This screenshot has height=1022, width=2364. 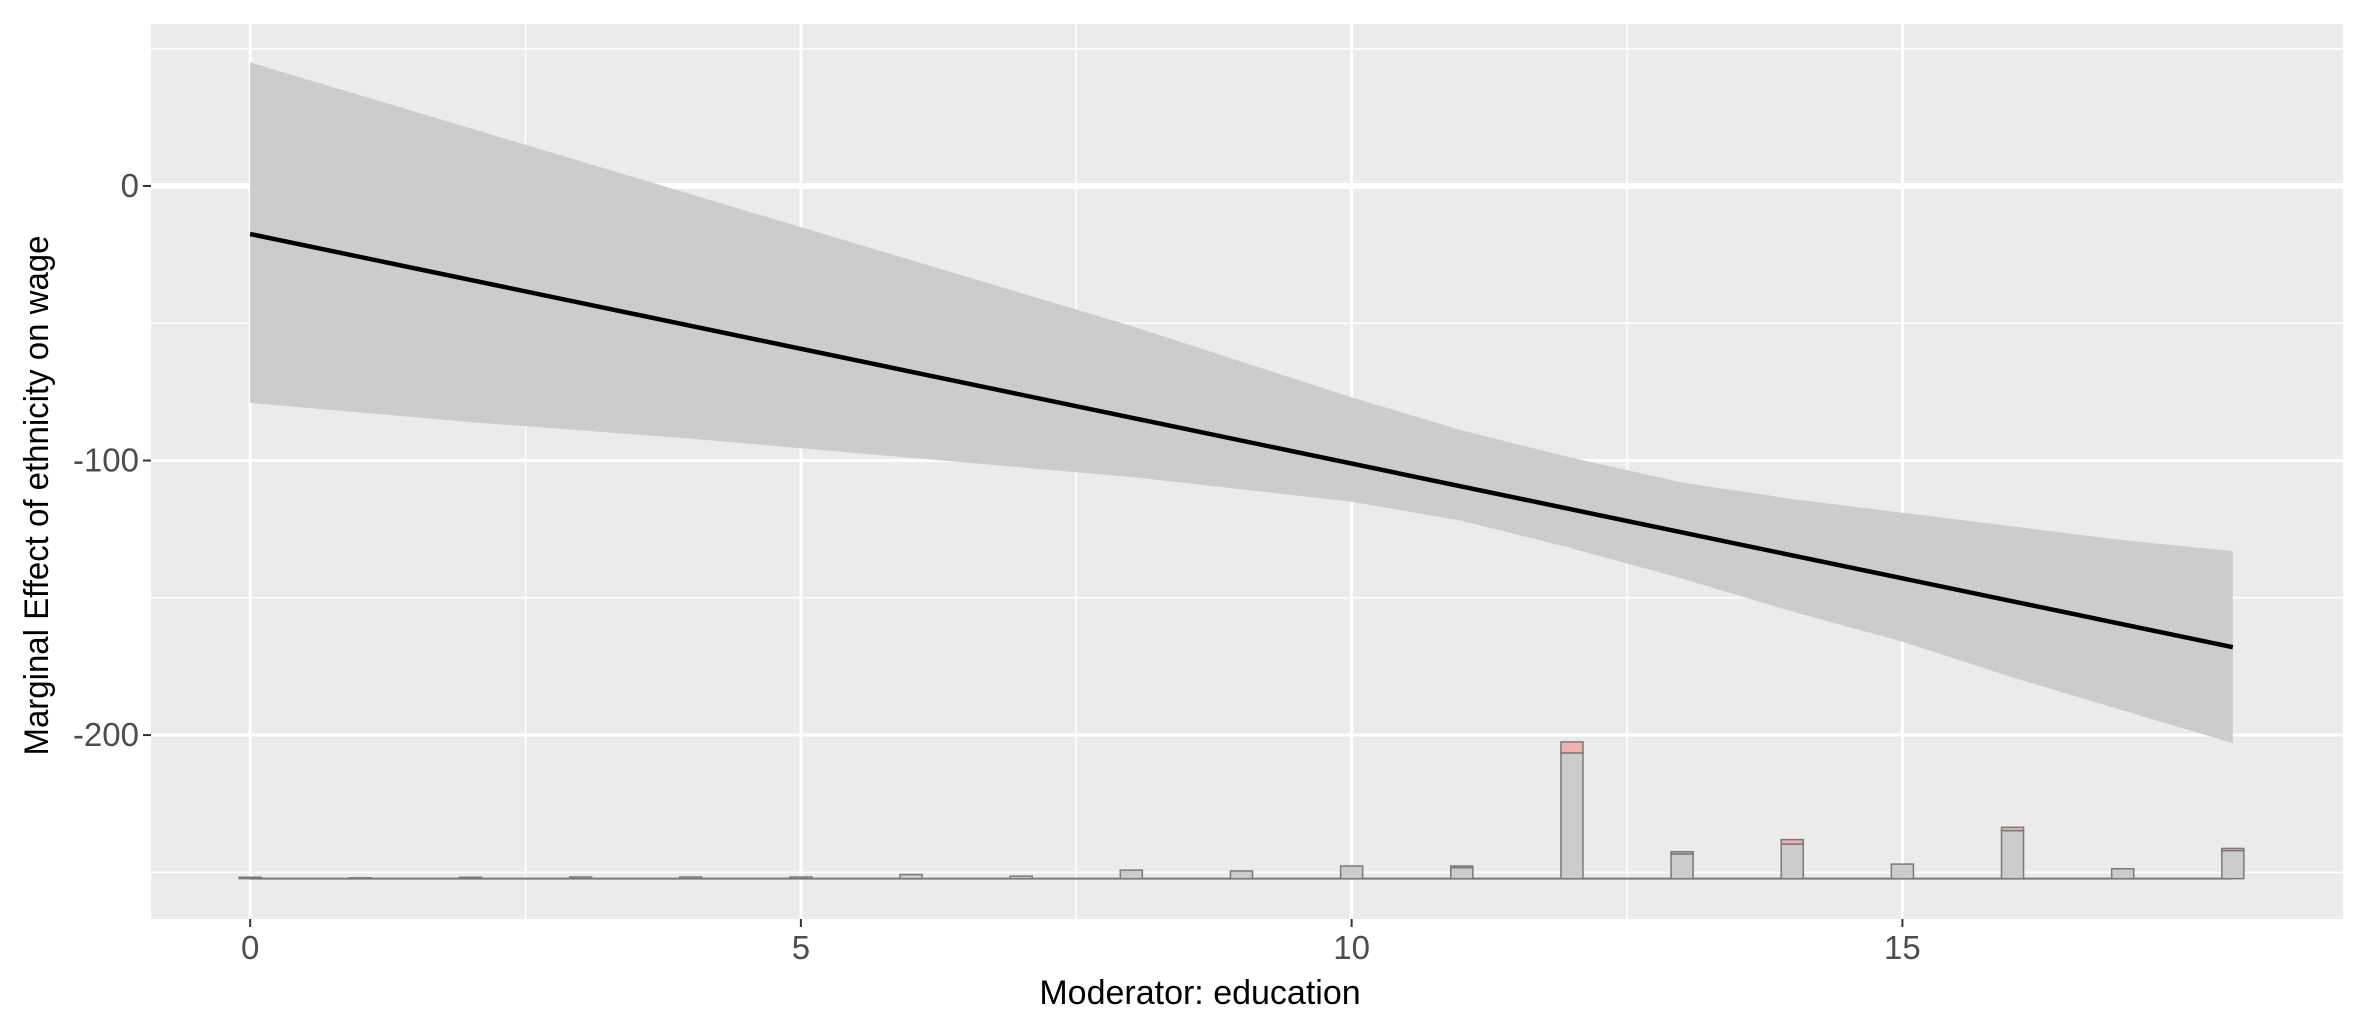 What do you see at coordinates (1199, 993) in the screenshot?
I see `x-axis-title: Moderator: education` at bounding box center [1199, 993].